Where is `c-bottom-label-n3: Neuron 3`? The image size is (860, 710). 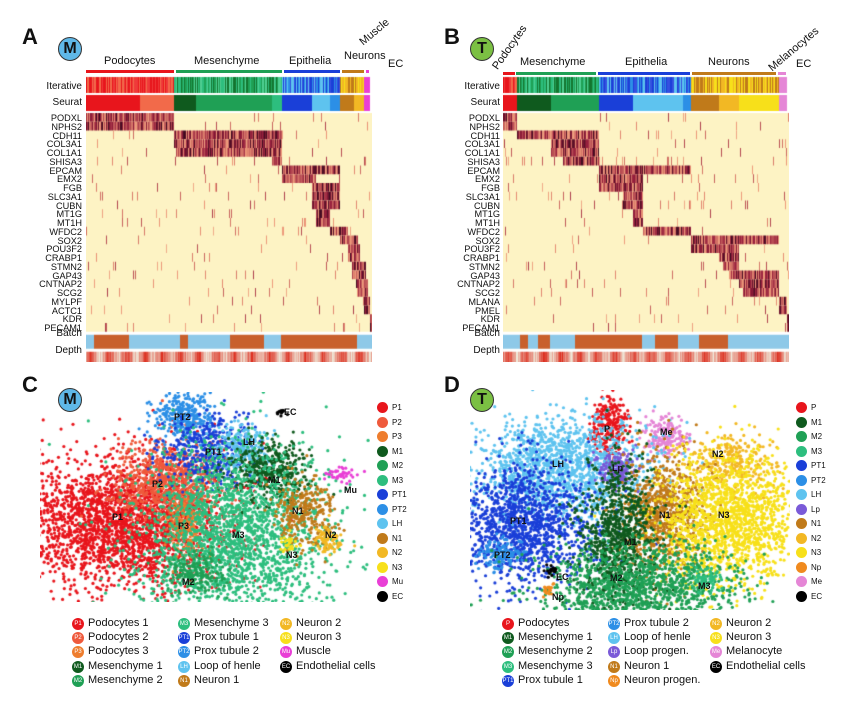
c-bottom-label-n3: Neuron 3 is located at coordinates (319, 637).